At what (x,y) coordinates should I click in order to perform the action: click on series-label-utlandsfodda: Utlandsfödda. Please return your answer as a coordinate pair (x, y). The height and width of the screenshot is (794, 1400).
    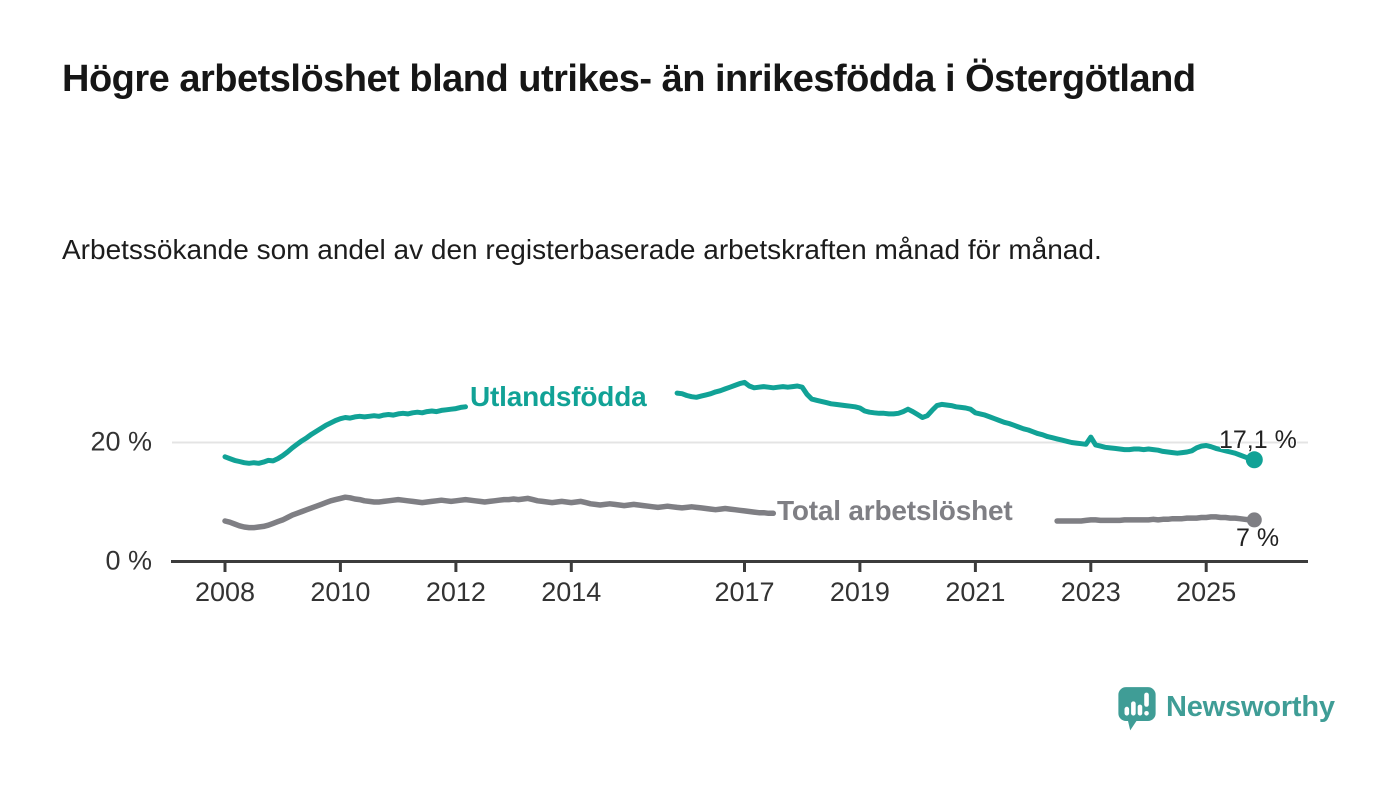
    Looking at the image, I should click on (558, 396).